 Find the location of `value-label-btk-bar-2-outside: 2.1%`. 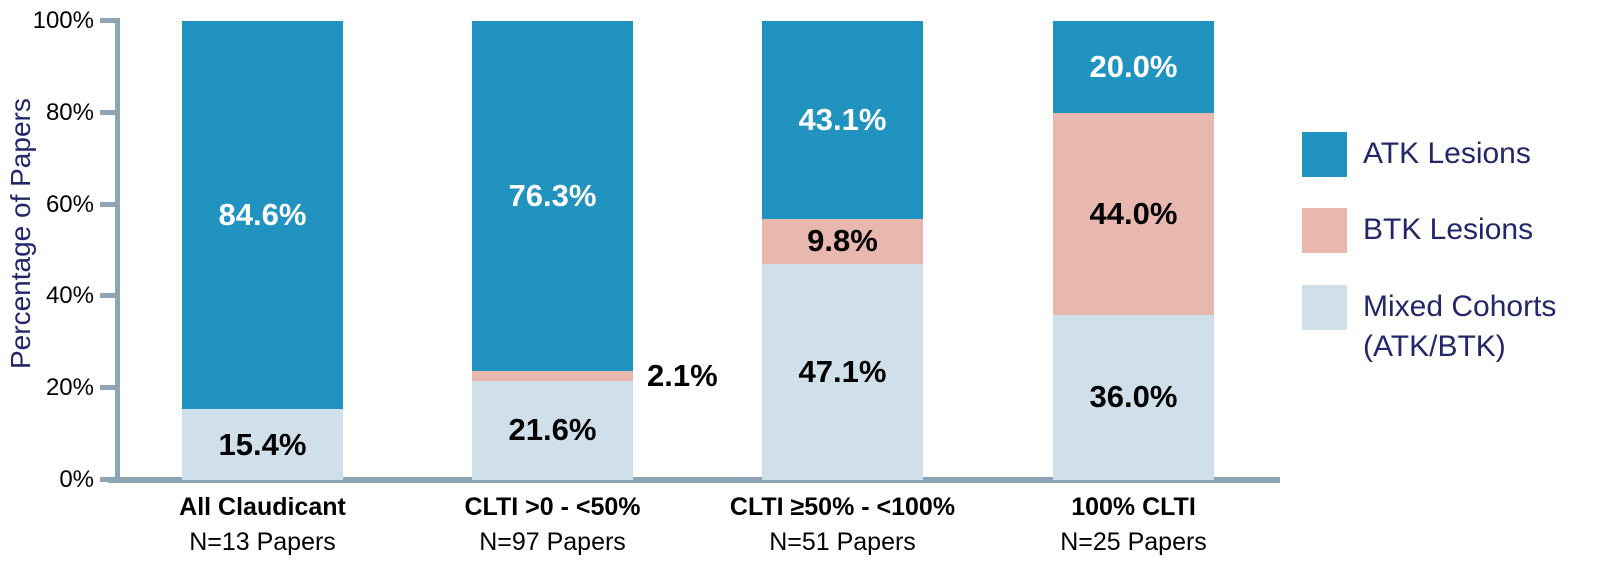

value-label-btk-bar-2-outside: 2.1% is located at coordinates (682, 376).